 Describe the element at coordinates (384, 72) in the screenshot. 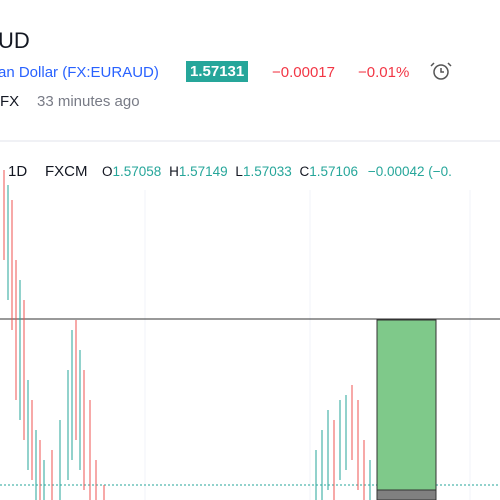

I see `change-percent: −0.01%` at that location.